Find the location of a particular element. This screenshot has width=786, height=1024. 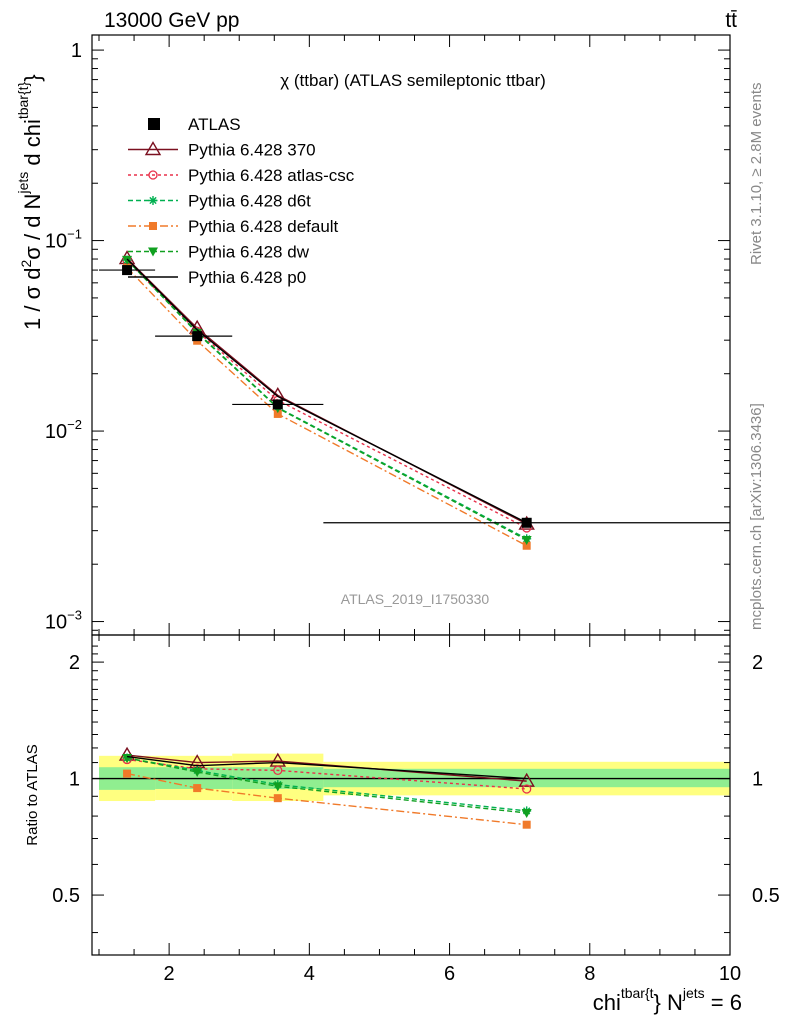

main-y-axis-label: 1 / σ d2σ / d Njets d chitbar{t}} is located at coordinates (30, 202).